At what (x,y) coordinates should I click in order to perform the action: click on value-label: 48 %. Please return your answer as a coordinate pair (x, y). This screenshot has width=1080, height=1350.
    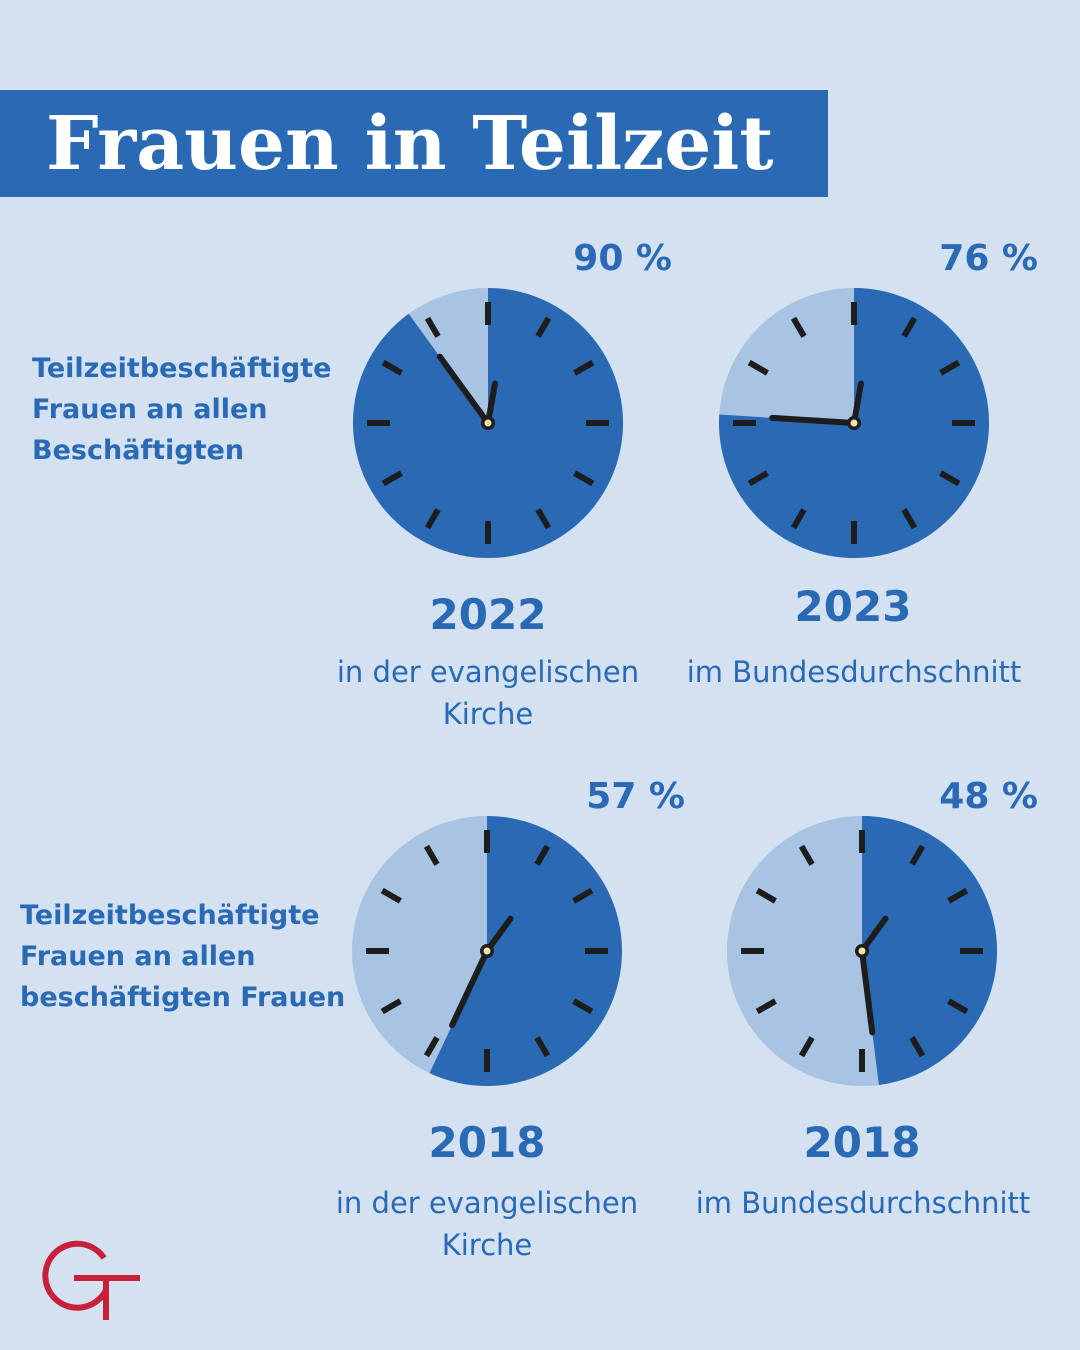
    Looking at the image, I should click on (988, 796).